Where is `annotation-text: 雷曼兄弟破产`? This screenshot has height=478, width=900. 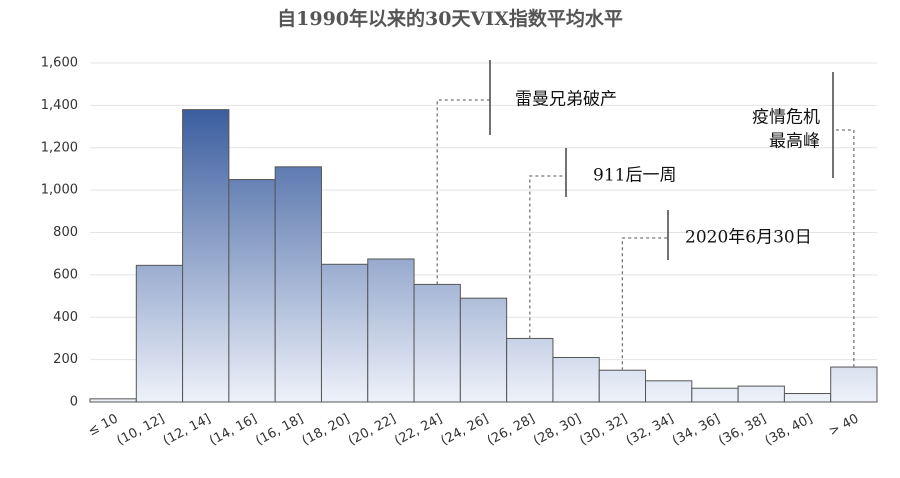 annotation-text: 雷曼兄弟破产 is located at coordinates (566, 100).